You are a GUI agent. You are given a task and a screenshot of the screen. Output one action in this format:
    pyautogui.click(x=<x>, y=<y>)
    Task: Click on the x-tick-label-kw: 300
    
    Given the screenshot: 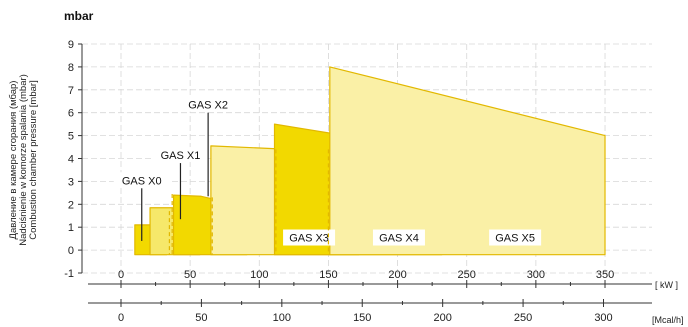 What is the action you would take?
    pyautogui.click(x=536, y=275)
    